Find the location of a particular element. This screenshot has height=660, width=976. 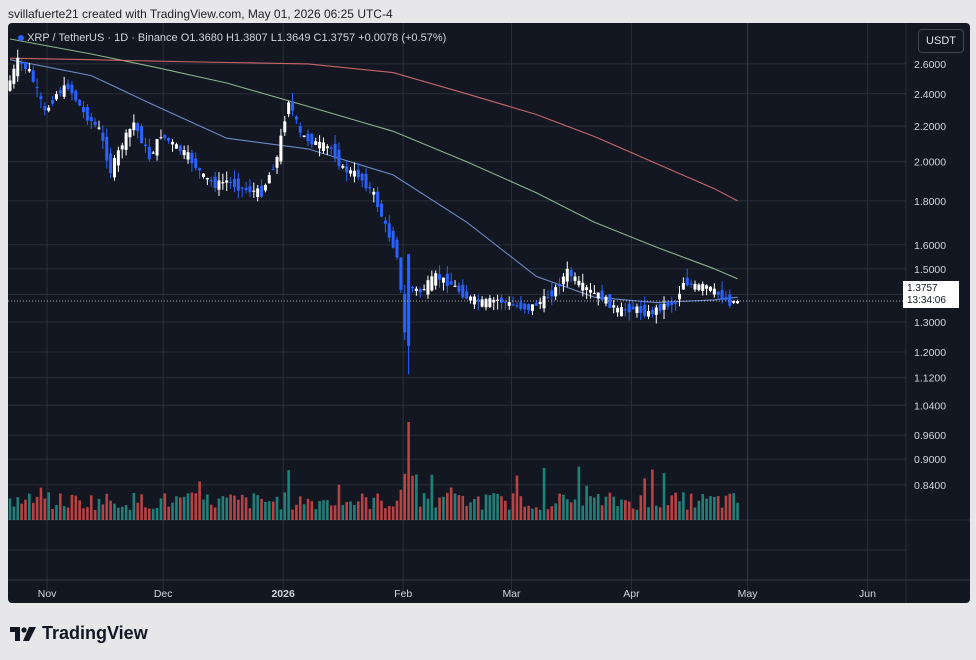

y-tick-label: 0.8400 is located at coordinates (930, 486).